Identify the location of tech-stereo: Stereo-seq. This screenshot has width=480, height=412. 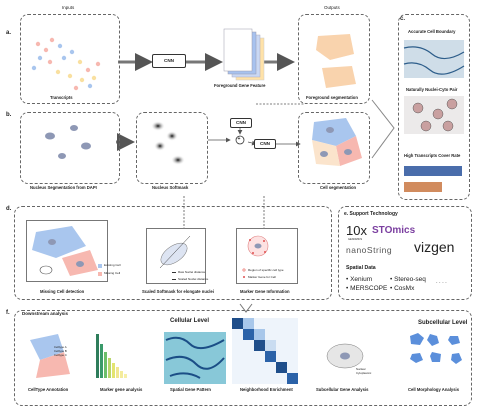
(410, 279).